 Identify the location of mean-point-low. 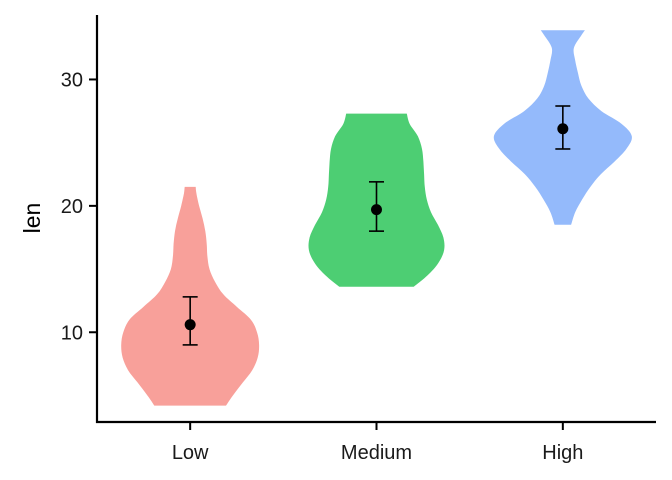
(190, 325).